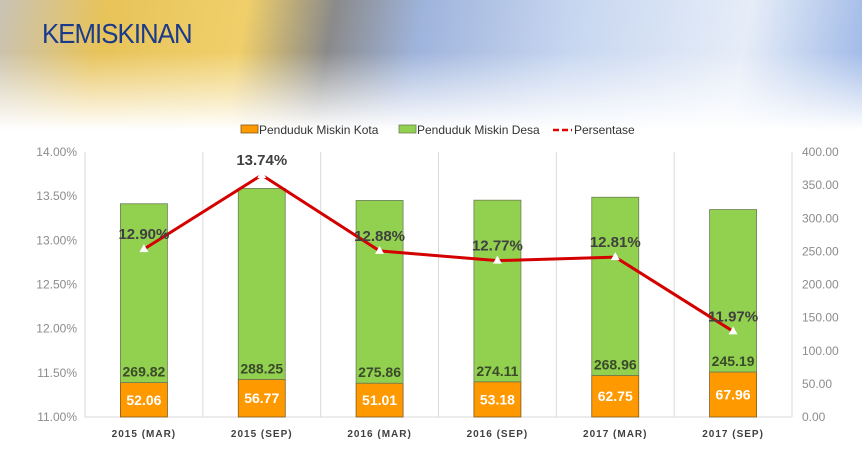 This screenshot has height=459, width=862. I want to click on data-label-kota: 51.01, so click(379, 400).